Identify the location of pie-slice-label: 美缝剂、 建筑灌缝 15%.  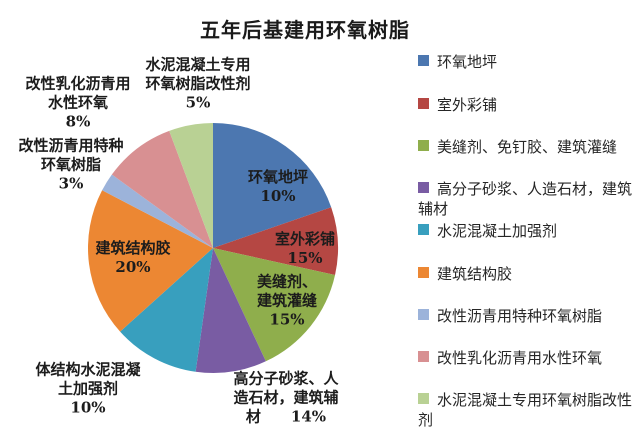
(287, 300).